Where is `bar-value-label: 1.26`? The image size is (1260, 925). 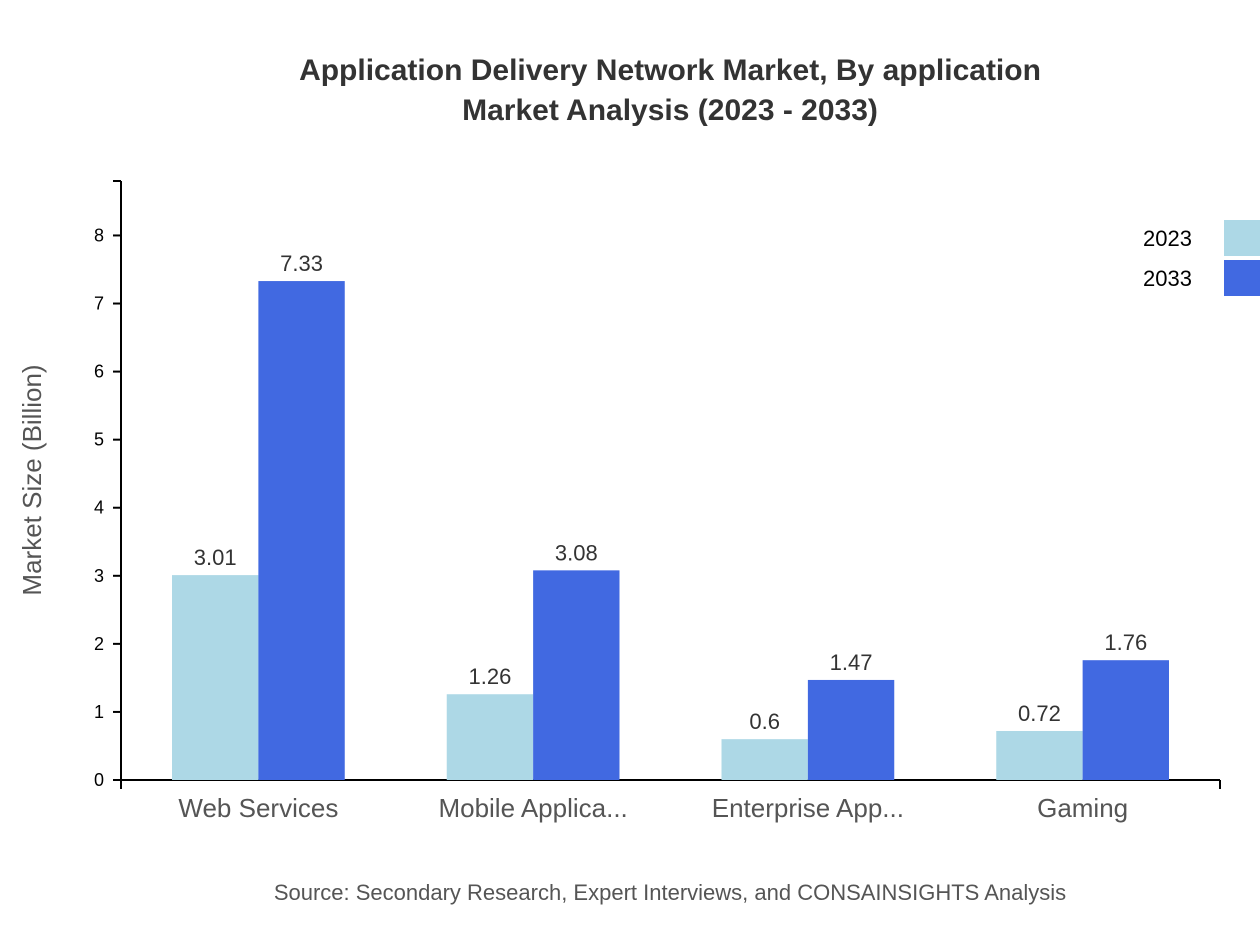
bar-value-label: 1.26 is located at coordinates (490, 676).